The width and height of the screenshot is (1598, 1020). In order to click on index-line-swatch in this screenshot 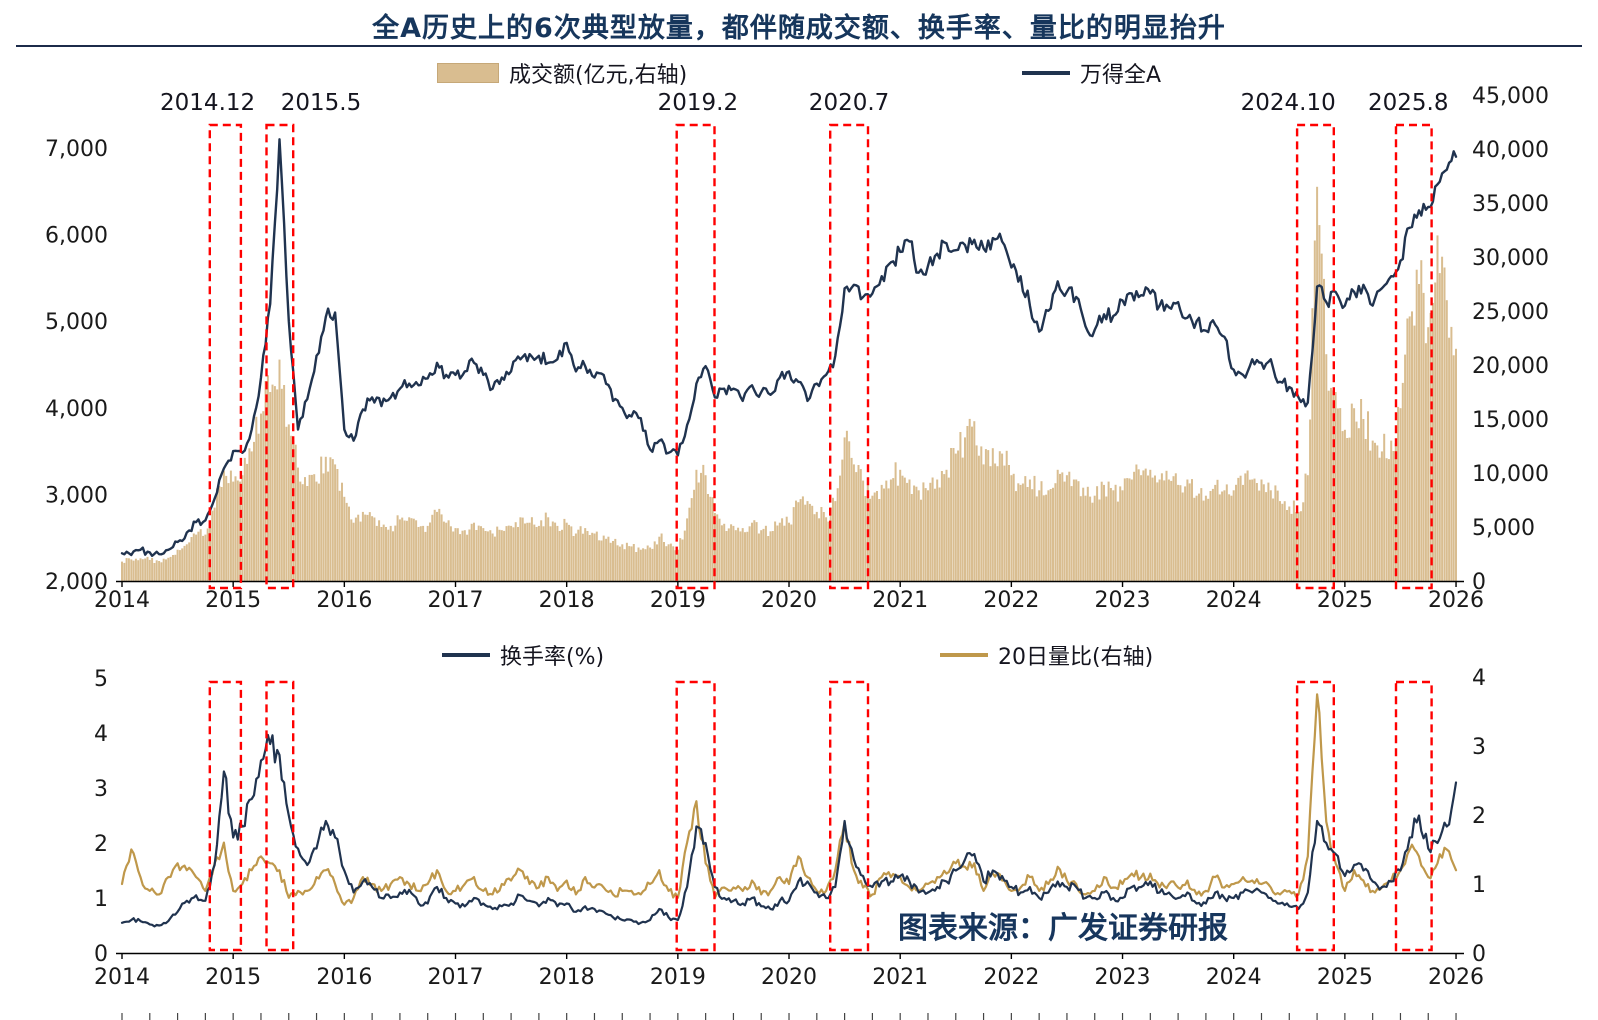, I will do `click(1046, 73)`.